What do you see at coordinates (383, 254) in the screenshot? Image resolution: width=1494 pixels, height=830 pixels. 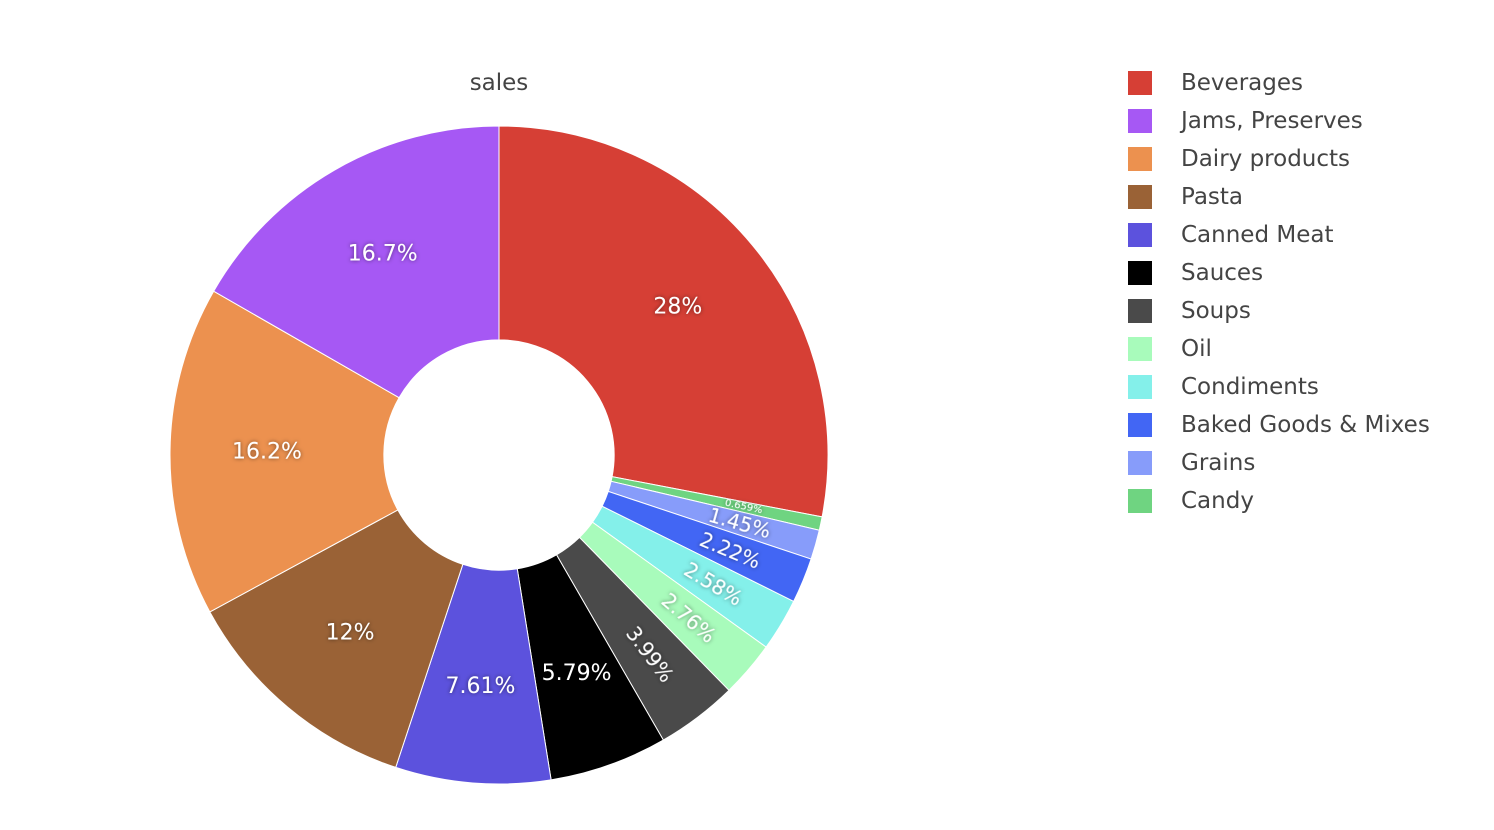 I see `slice-label-jams-preserves: 16.7%` at bounding box center [383, 254].